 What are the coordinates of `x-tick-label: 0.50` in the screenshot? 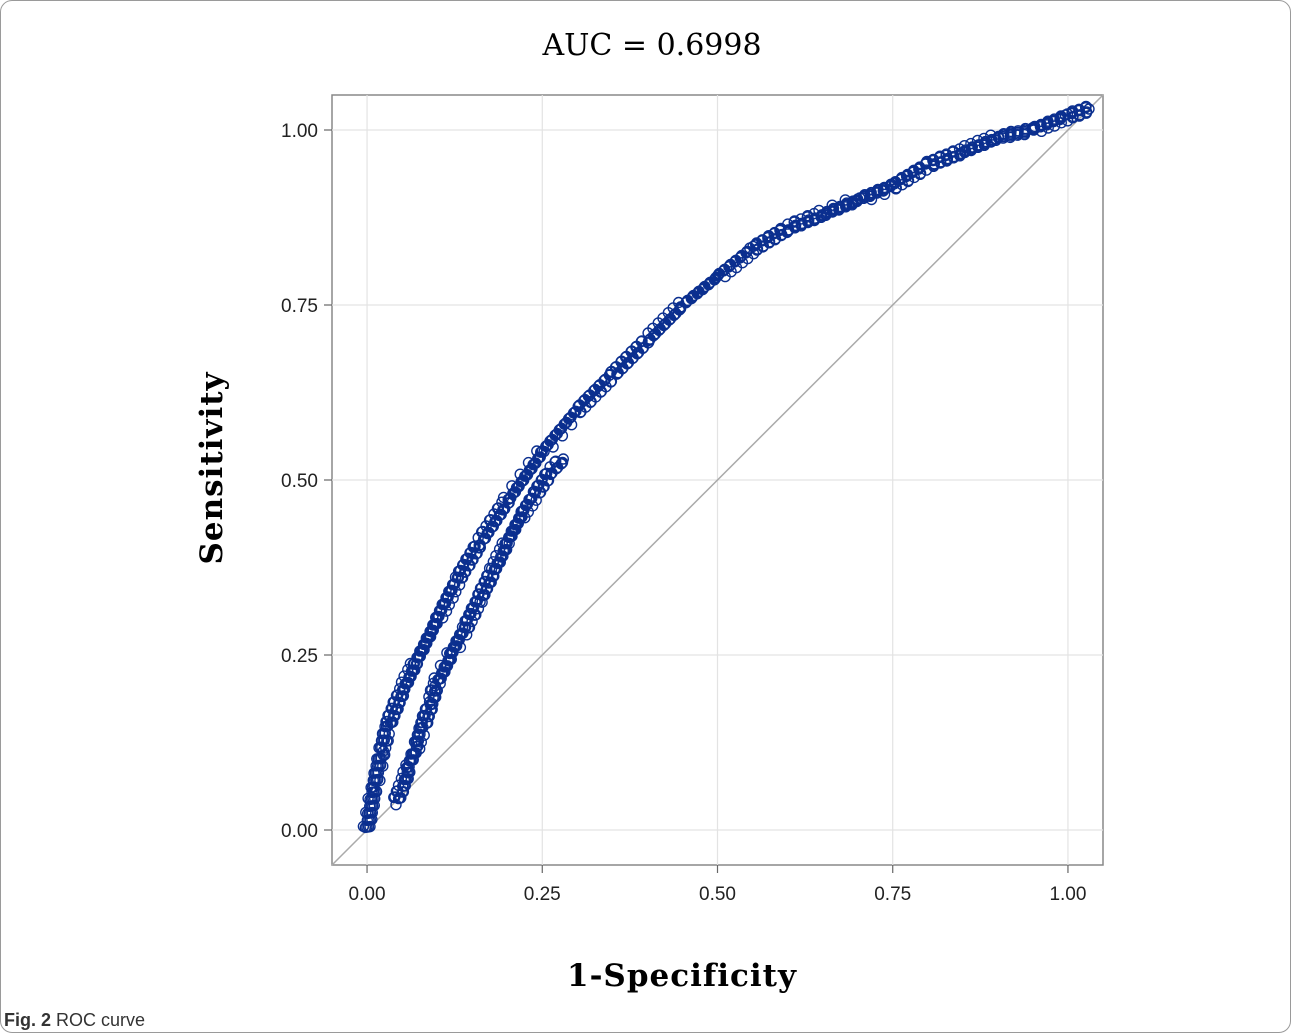 It's located at (717, 894).